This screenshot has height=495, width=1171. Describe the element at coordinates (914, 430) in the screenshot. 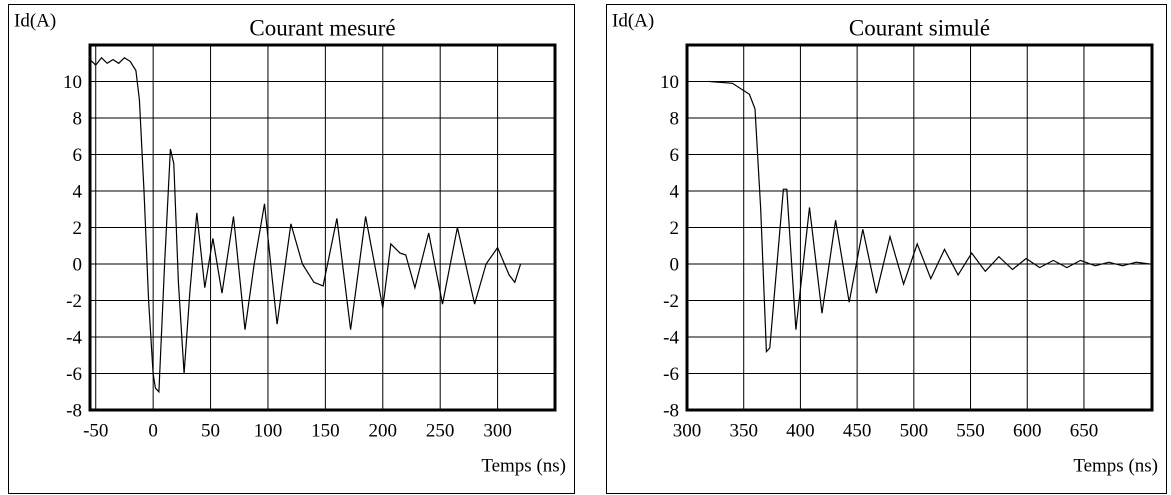

I see `x-tick-label: 500` at that location.